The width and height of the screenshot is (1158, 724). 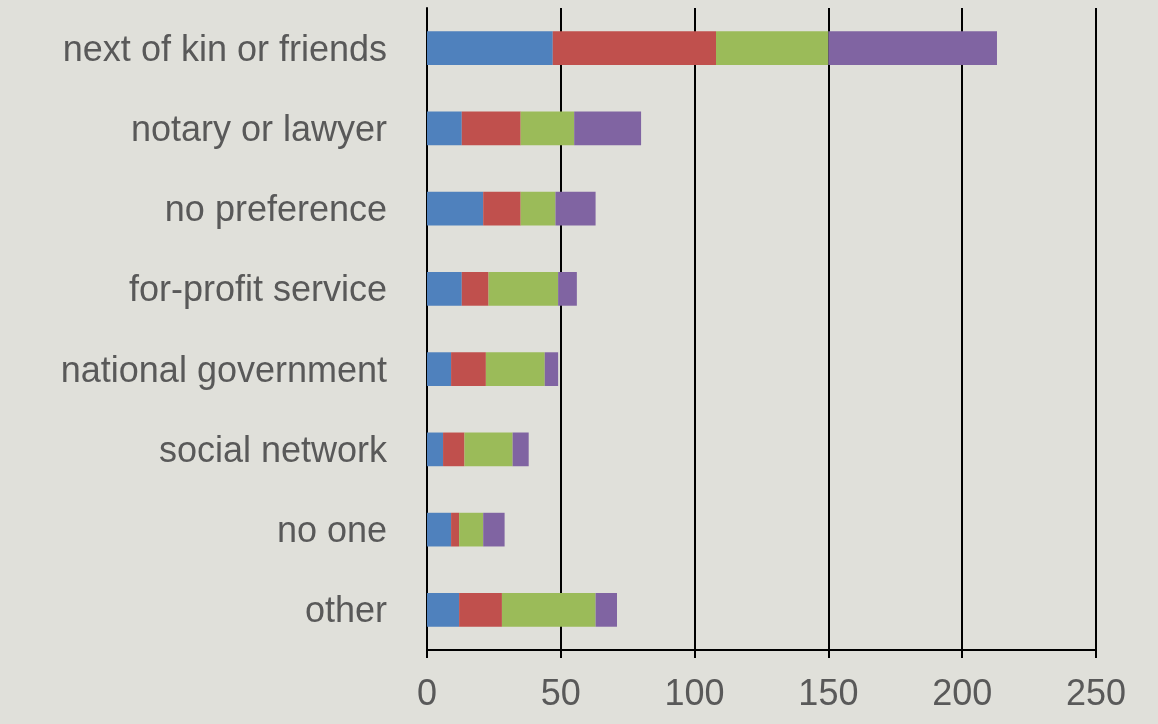 I want to click on y-tick-label: notary or lawyer, so click(x=258, y=128).